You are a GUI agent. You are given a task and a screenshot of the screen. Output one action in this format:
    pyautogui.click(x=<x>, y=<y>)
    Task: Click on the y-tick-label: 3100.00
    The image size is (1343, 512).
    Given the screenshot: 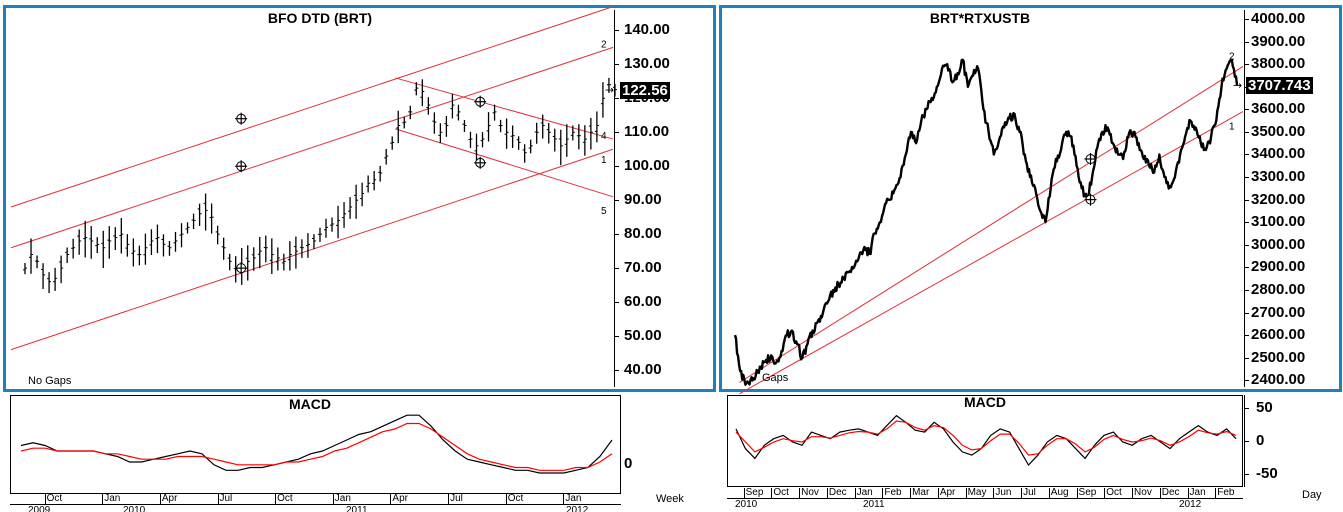 What is the action you would take?
    pyautogui.click(x=1278, y=222)
    